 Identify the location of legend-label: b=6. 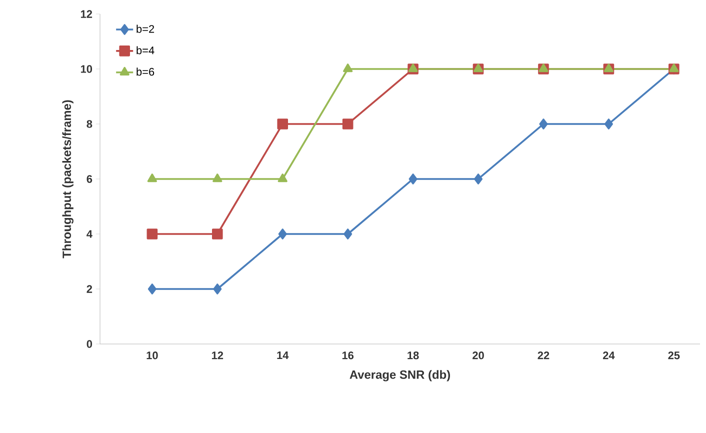
(145, 72).